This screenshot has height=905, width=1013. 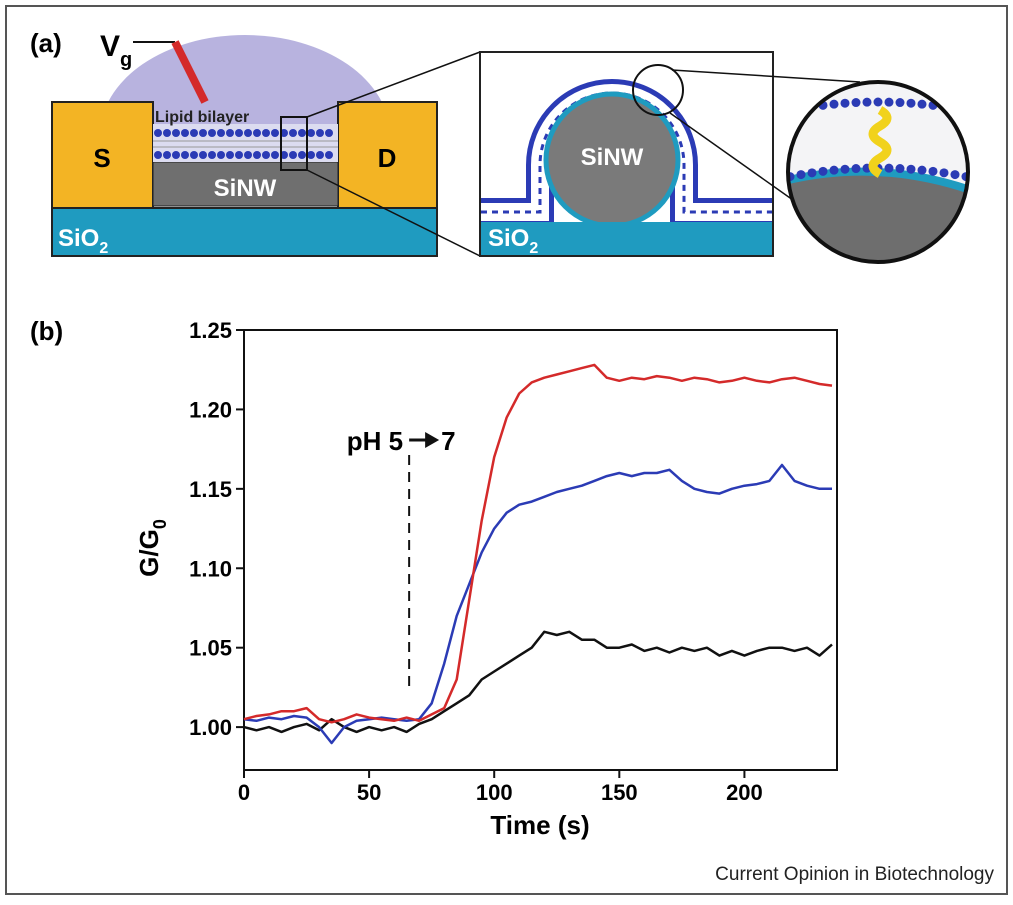 What do you see at coordinates (103, 248) in the screenshot?
I see `oxide-sub: 2` at bounding box center [103, 248].